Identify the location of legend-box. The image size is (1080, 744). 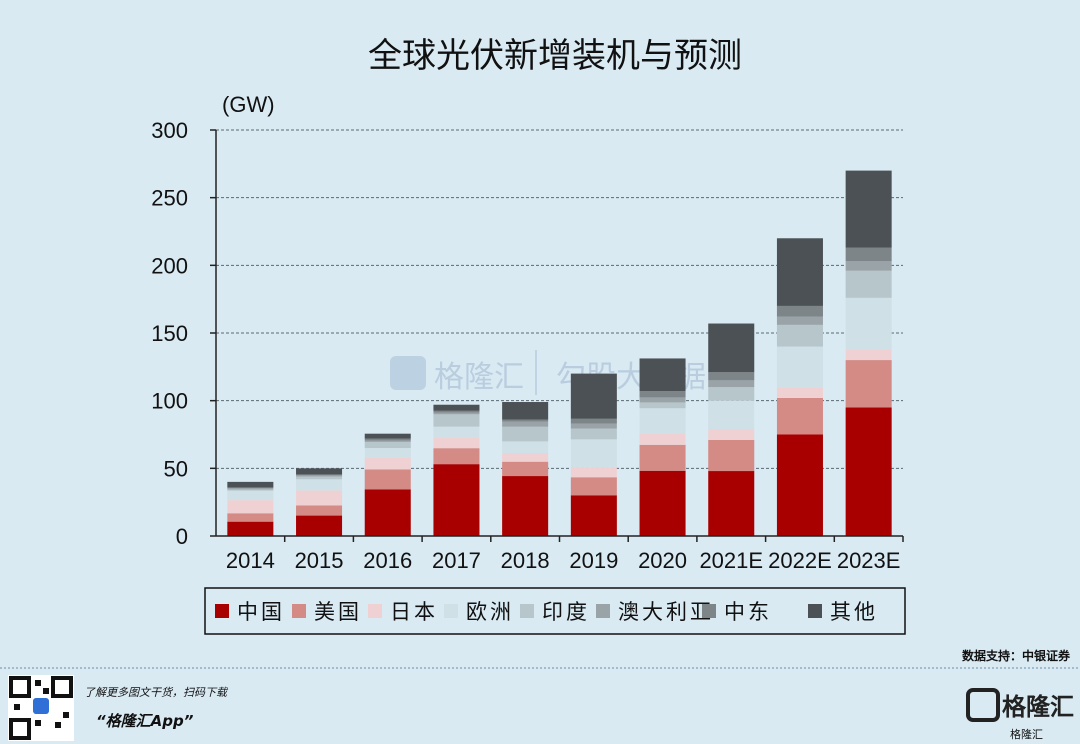
(555, 611).